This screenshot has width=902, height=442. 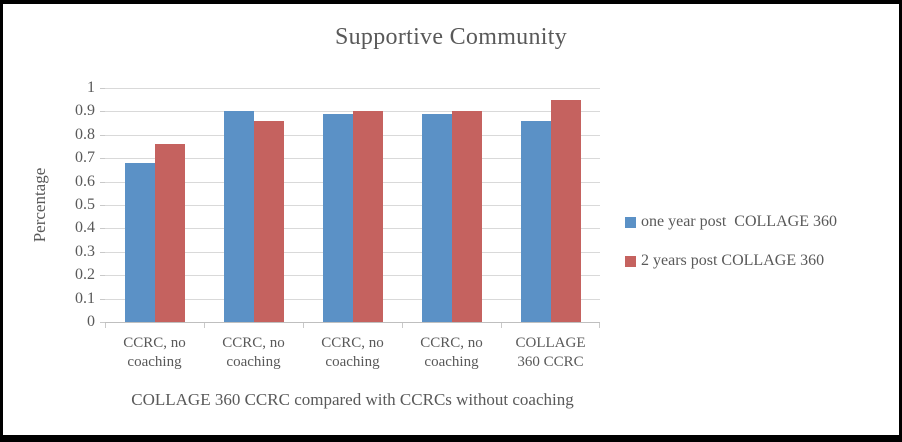 I want to click on y-tick-label: 0.2, so click(x=85, y=275).